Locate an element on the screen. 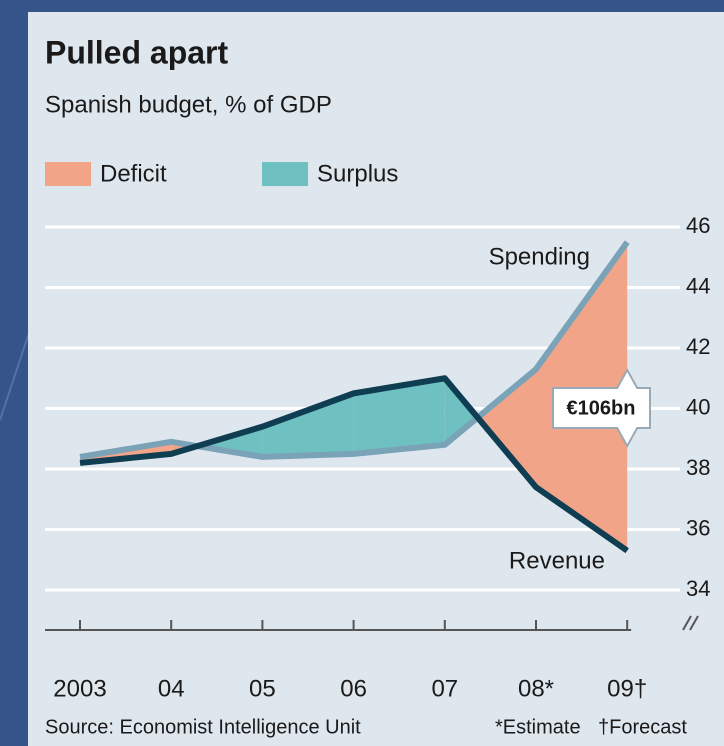 This screenshot has height=746, width=724. callout-label: €106bn is located at coordinates (601, 408).